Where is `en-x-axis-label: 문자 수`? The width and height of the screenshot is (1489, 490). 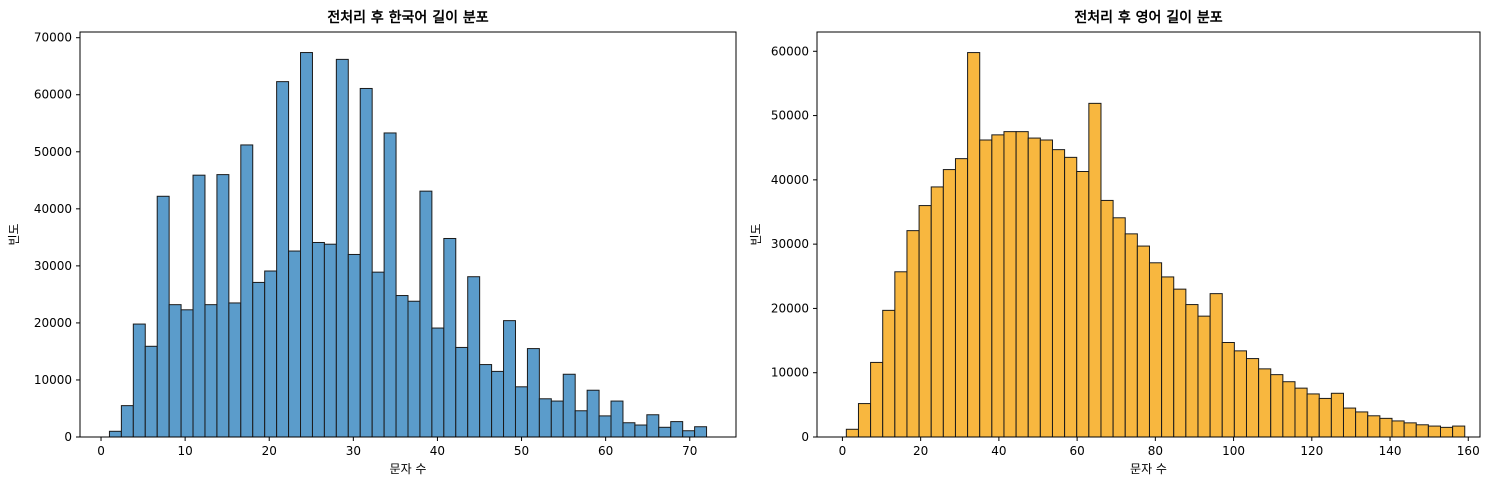
en-x-axis-label: 문자 수 is located at coordinates (1148, 469).